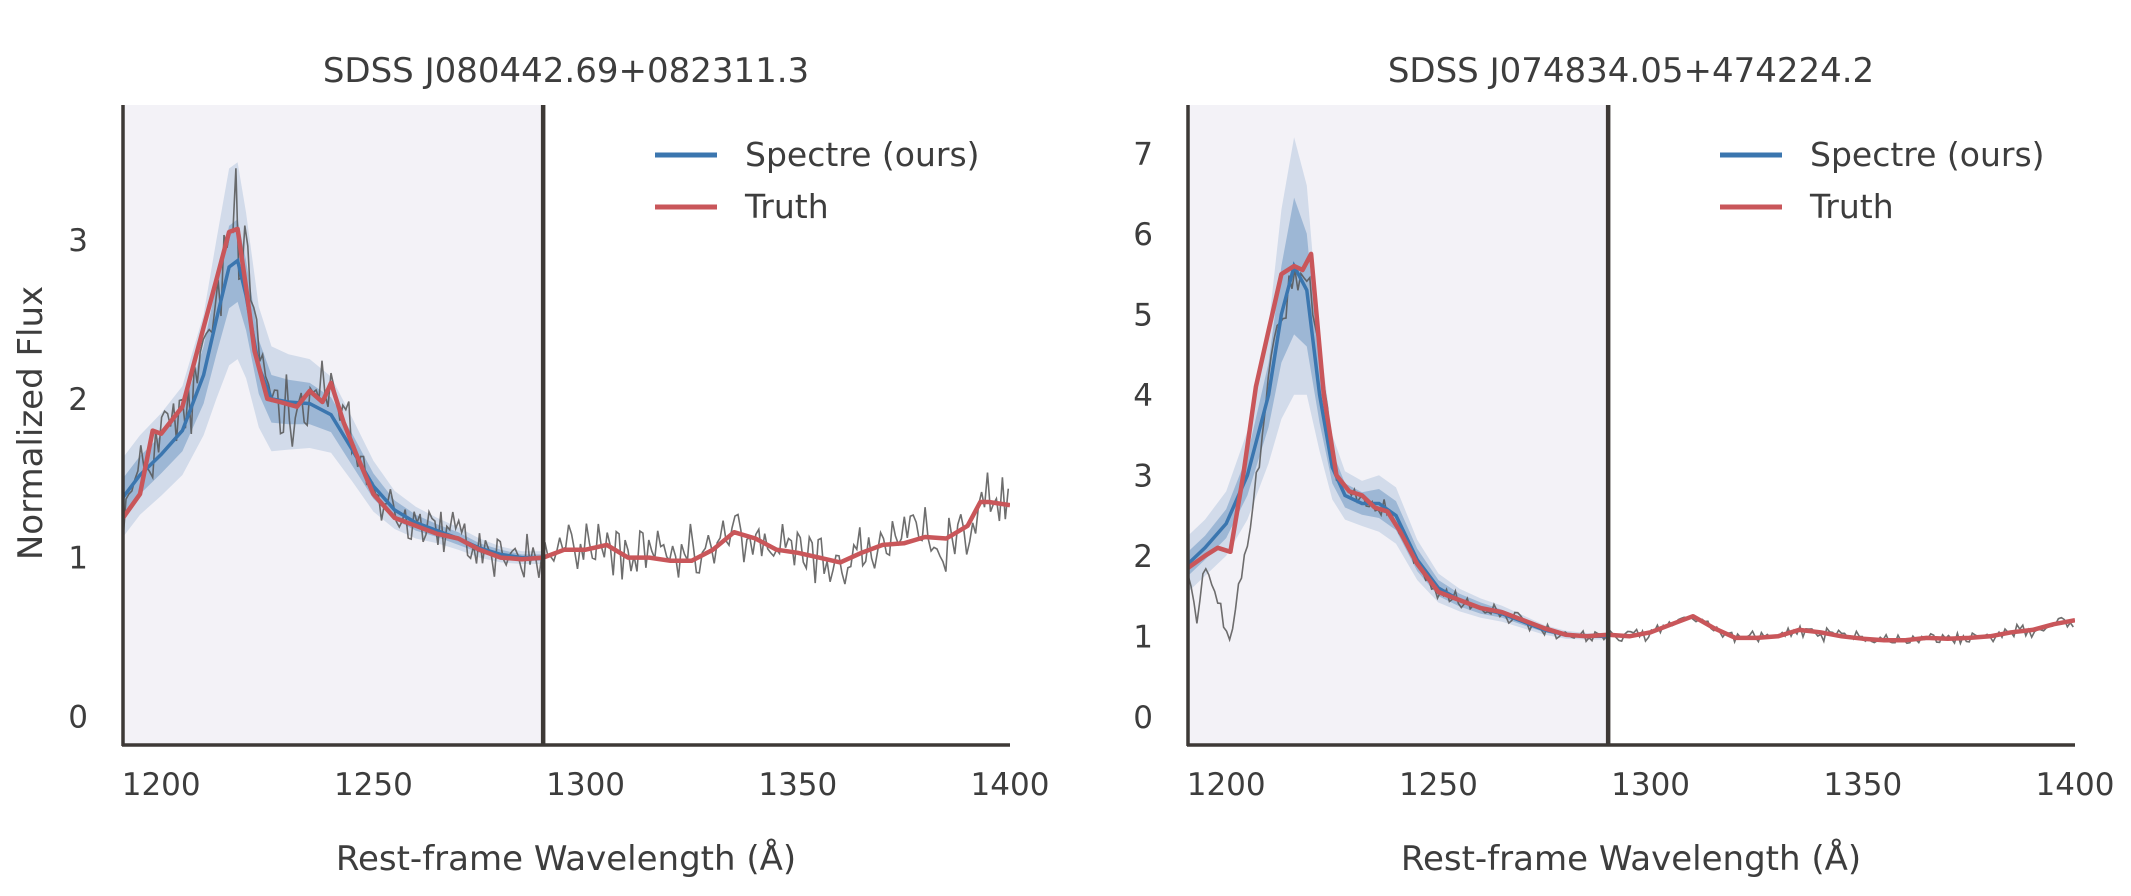 The height and width of the screenshot is (896, 2131). I want to click on right-shaded-region, so click(1398, 425).